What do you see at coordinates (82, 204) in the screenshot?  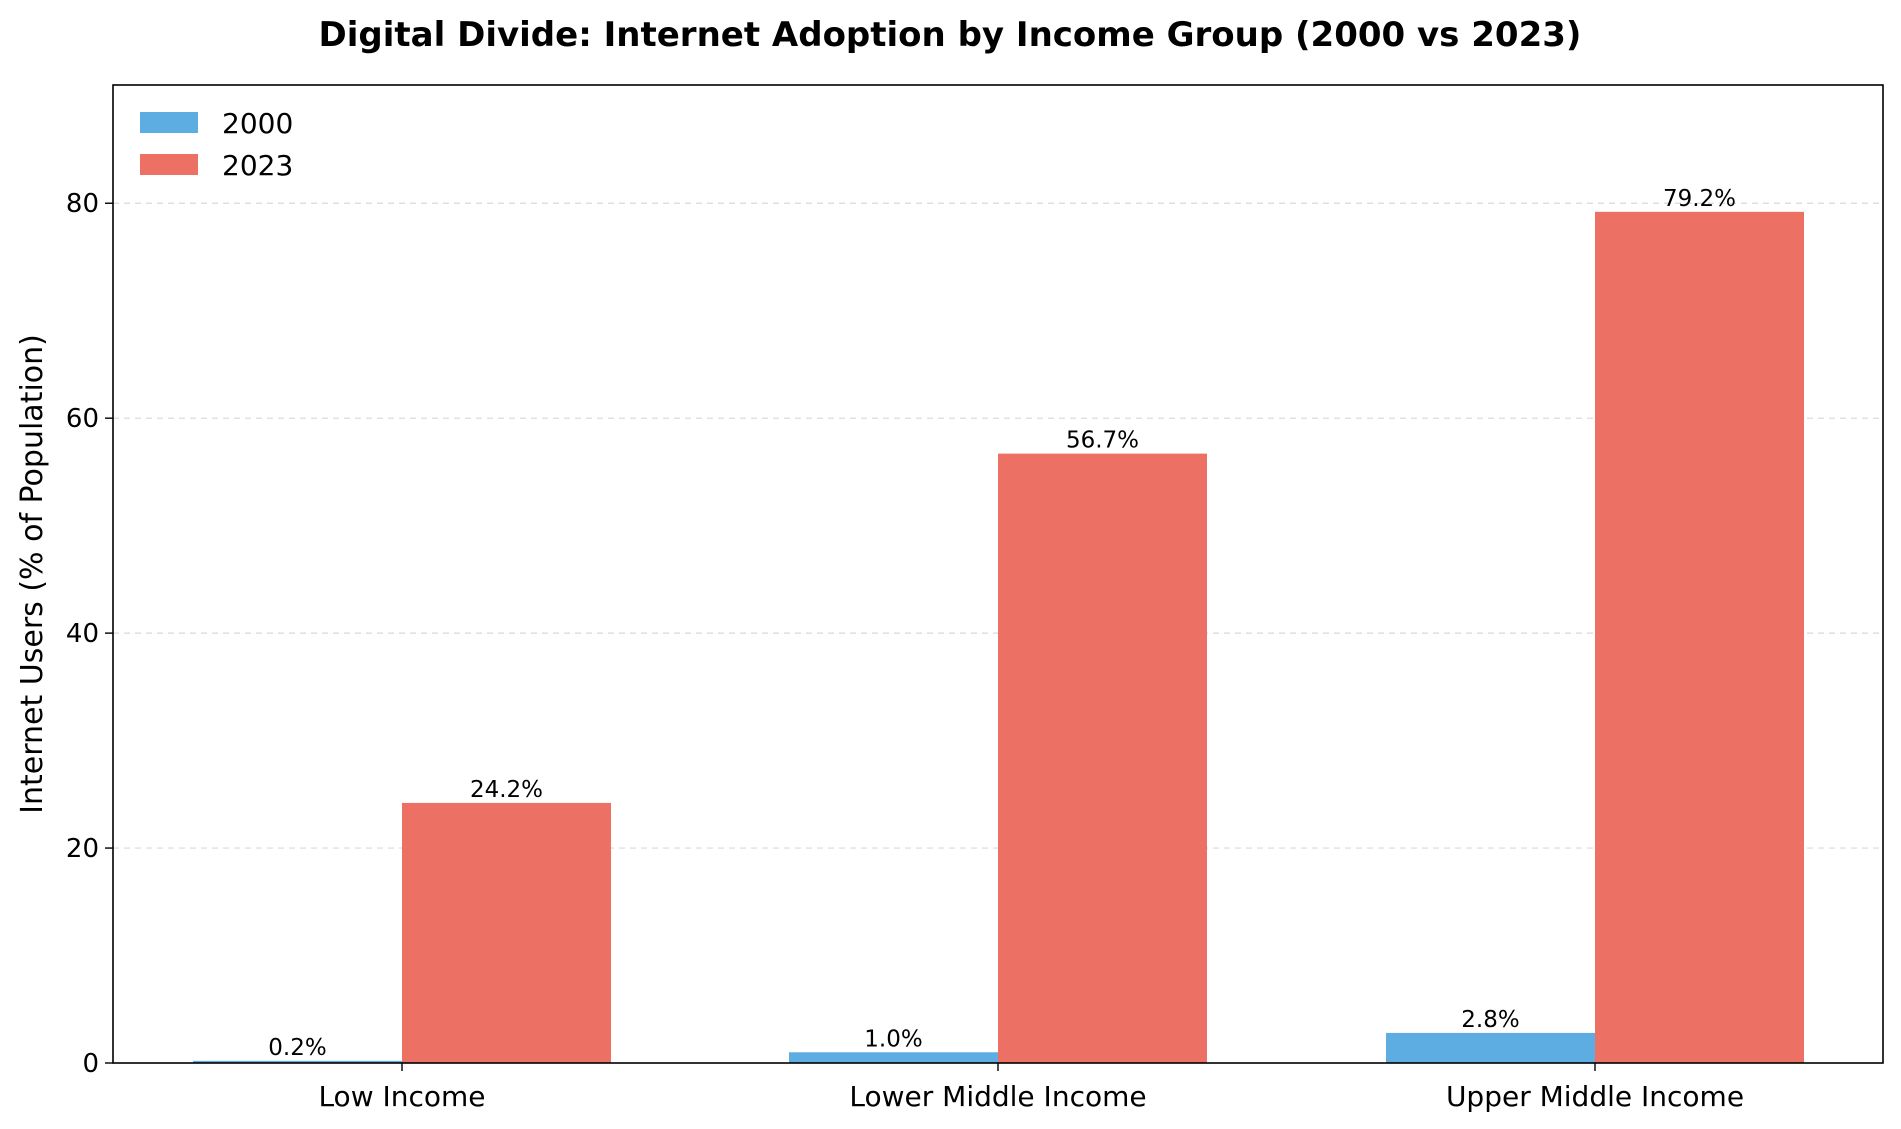 I see `y-tick-label: 80` at bounding box center [82, 204].